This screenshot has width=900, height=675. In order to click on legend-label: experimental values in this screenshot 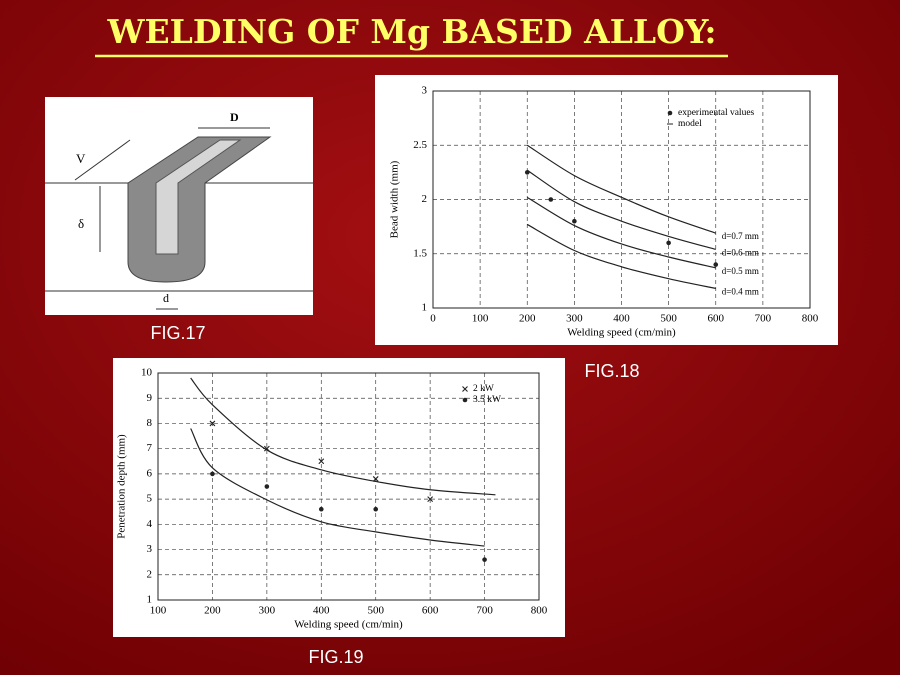, I will do `click(716, 113)`.